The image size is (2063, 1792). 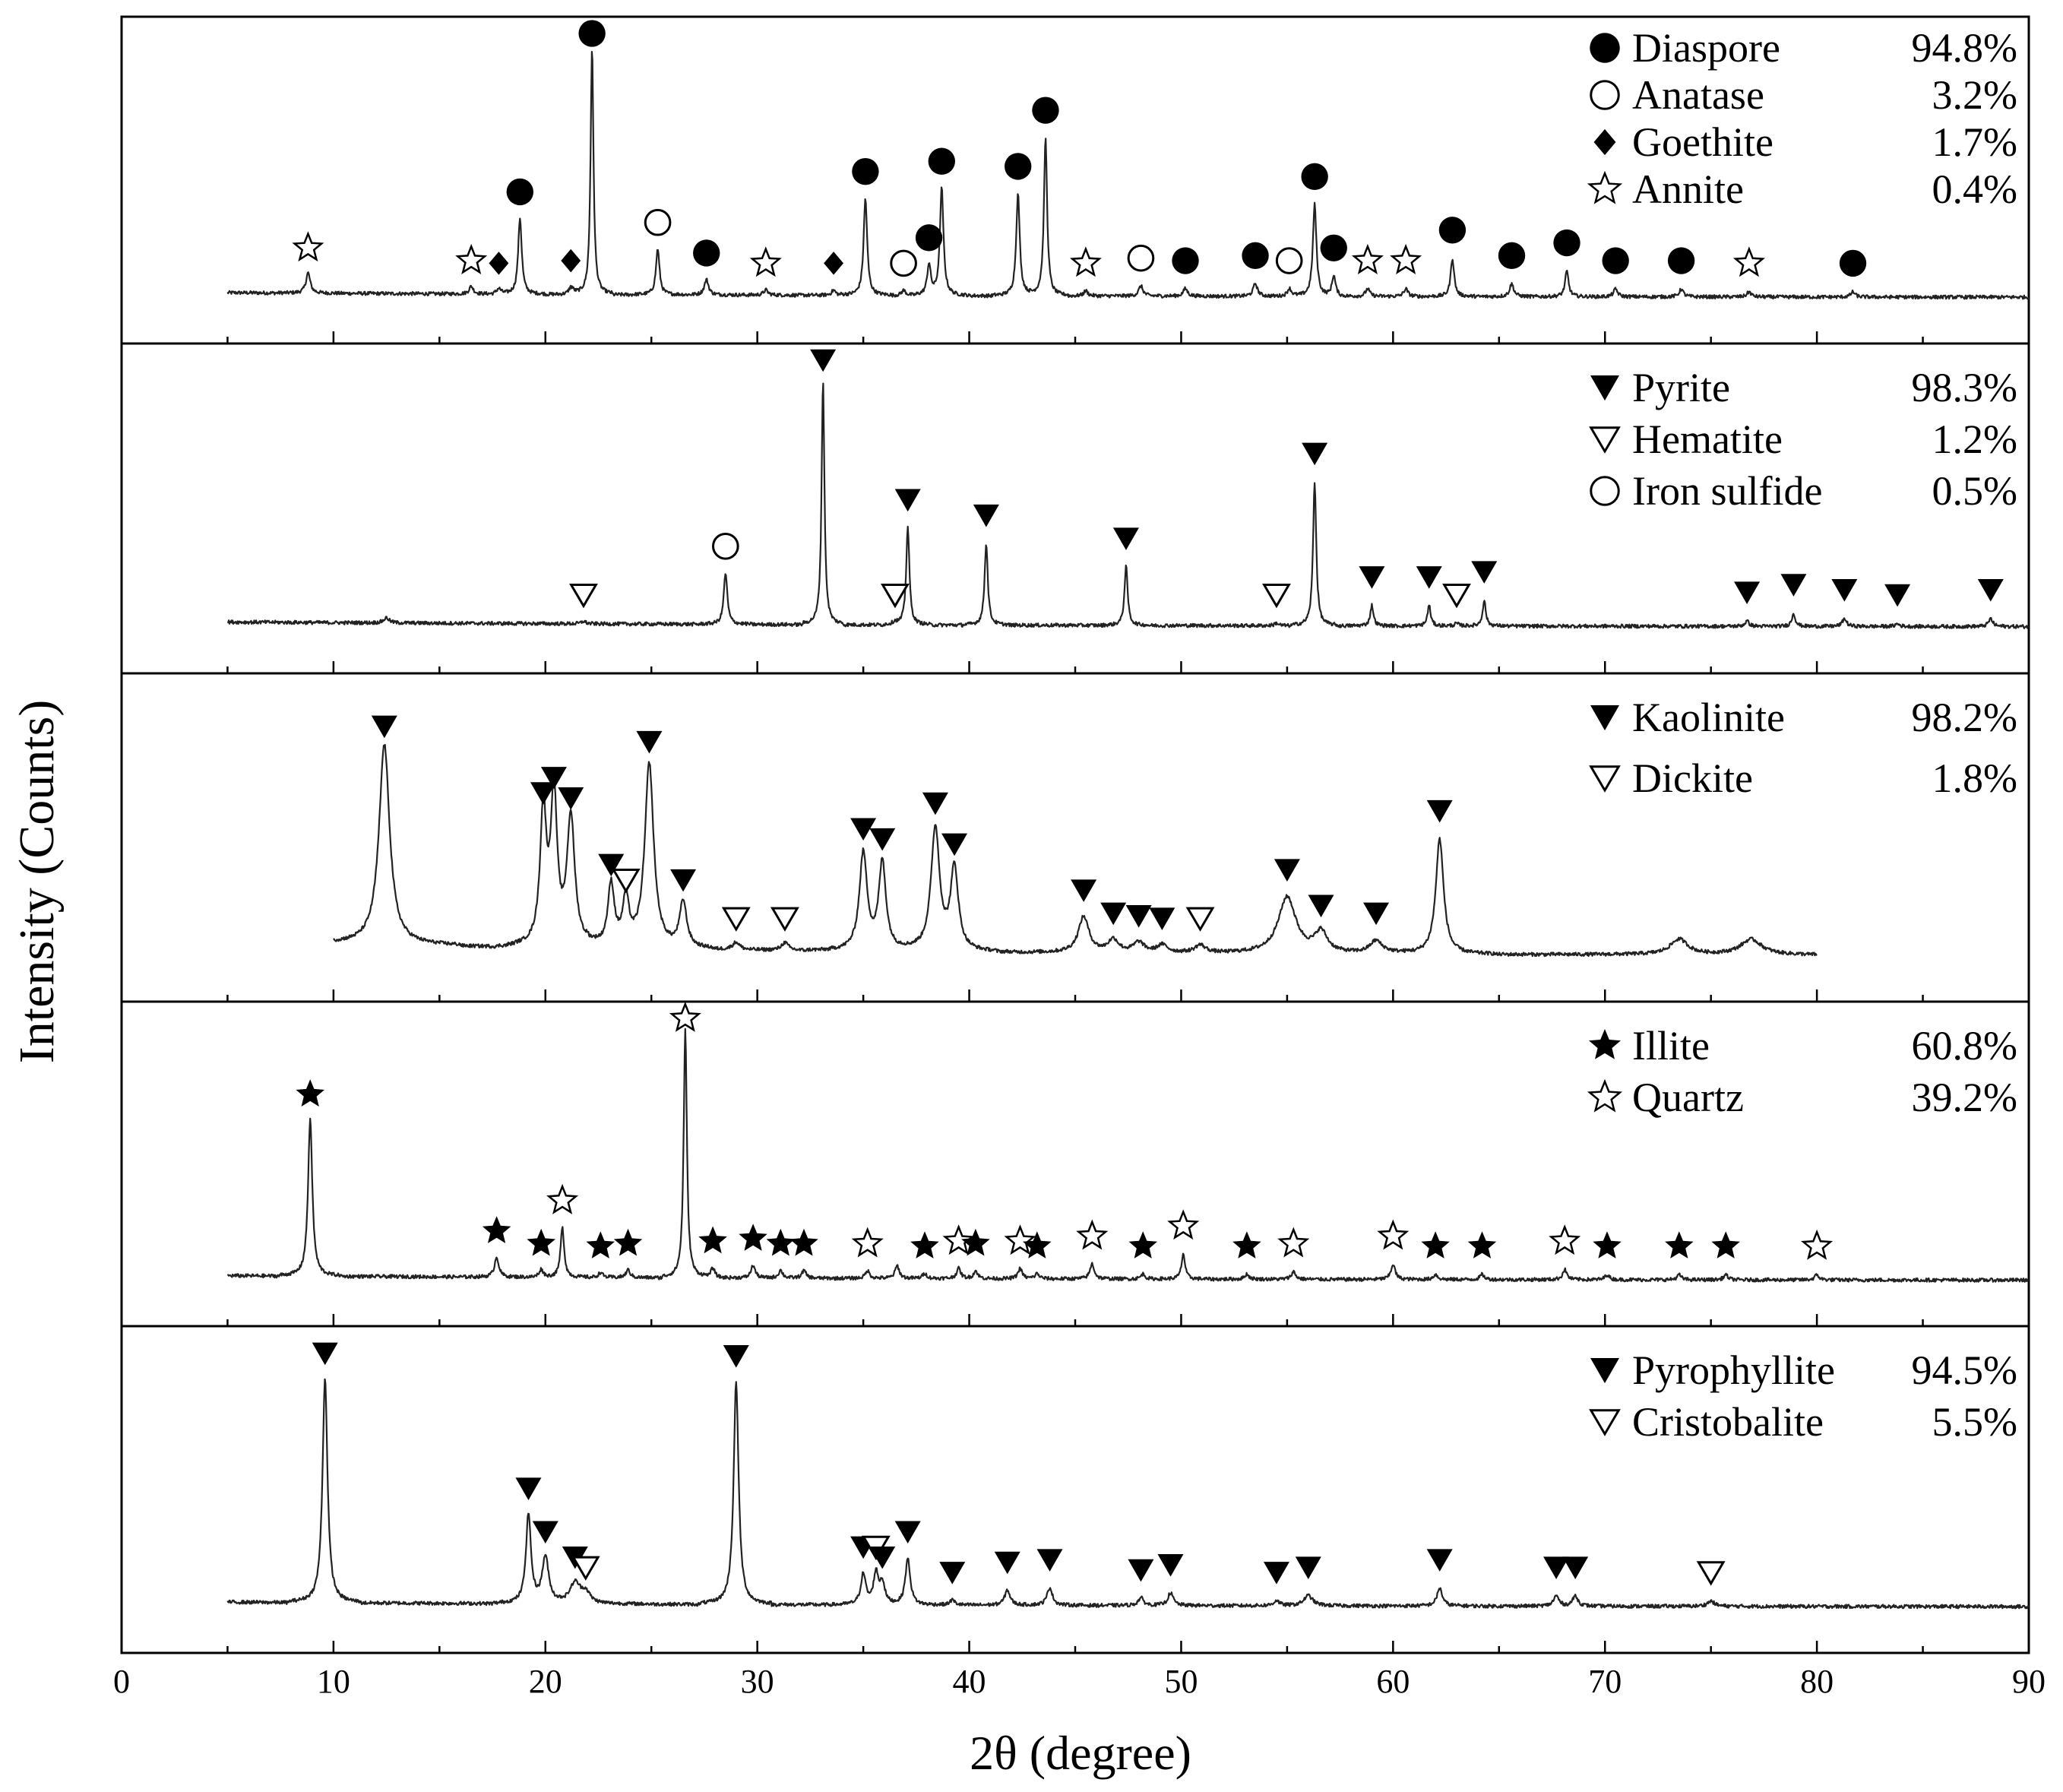 I want to click on legend-percent: 0.5%, so click(x=1974, y=491).